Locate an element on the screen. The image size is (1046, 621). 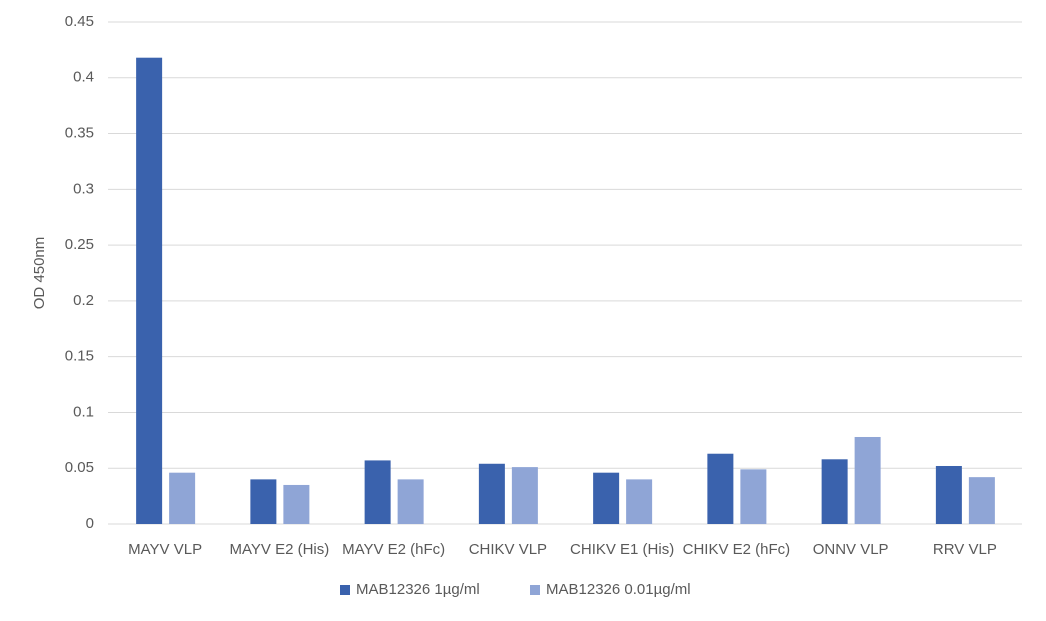
y-tick-label: 0.15 is located at coordinates (79, 356).